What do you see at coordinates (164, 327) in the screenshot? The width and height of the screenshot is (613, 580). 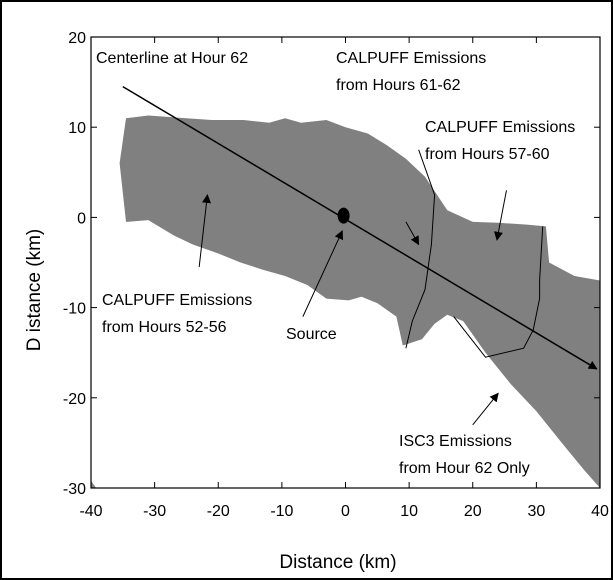 I see `annotation-hours-52-56-line2: from Hours 52-56` at bounding box center [164, 327].